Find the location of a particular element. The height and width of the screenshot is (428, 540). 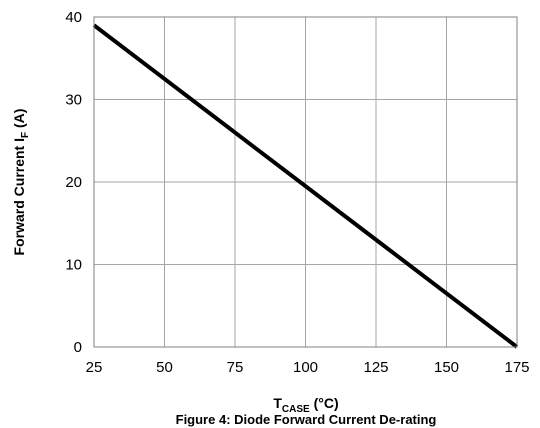

x-tick-label: 150 is located at coordinates (446, 367).